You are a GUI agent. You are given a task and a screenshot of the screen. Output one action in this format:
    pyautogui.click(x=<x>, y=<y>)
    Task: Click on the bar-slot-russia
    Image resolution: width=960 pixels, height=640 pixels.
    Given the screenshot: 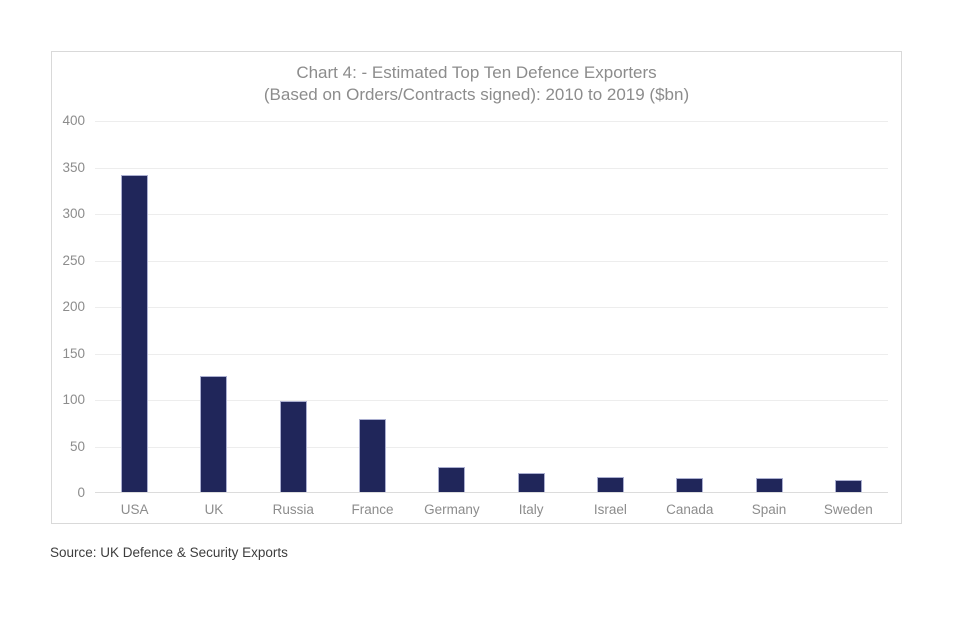 What is the action you would take?
    pyautogui.click(x=293, y=306)
    